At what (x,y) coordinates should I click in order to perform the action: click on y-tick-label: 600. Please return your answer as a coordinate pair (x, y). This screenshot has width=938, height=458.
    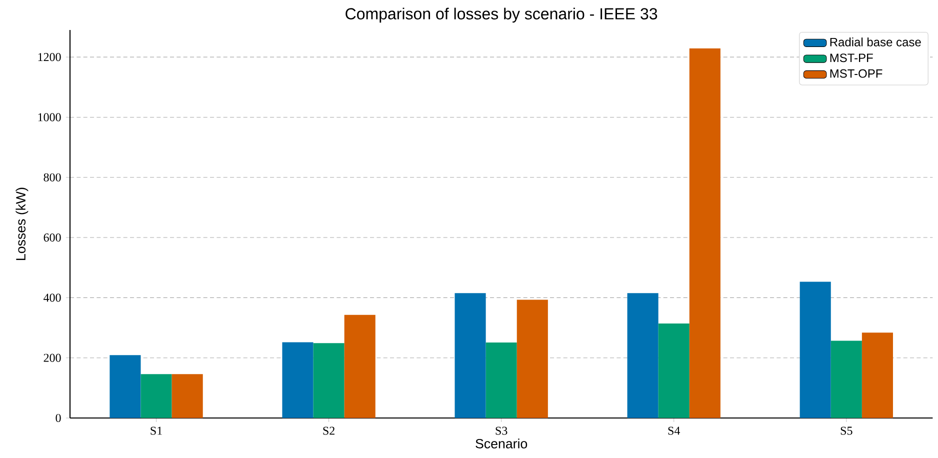
    Looking at the image, I should click on (52, 237).